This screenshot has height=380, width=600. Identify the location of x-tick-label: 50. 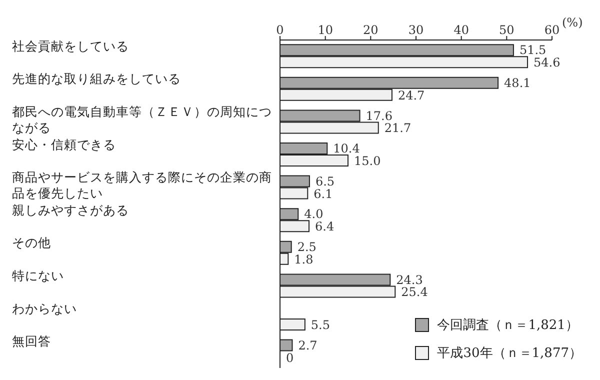
(506, 30).